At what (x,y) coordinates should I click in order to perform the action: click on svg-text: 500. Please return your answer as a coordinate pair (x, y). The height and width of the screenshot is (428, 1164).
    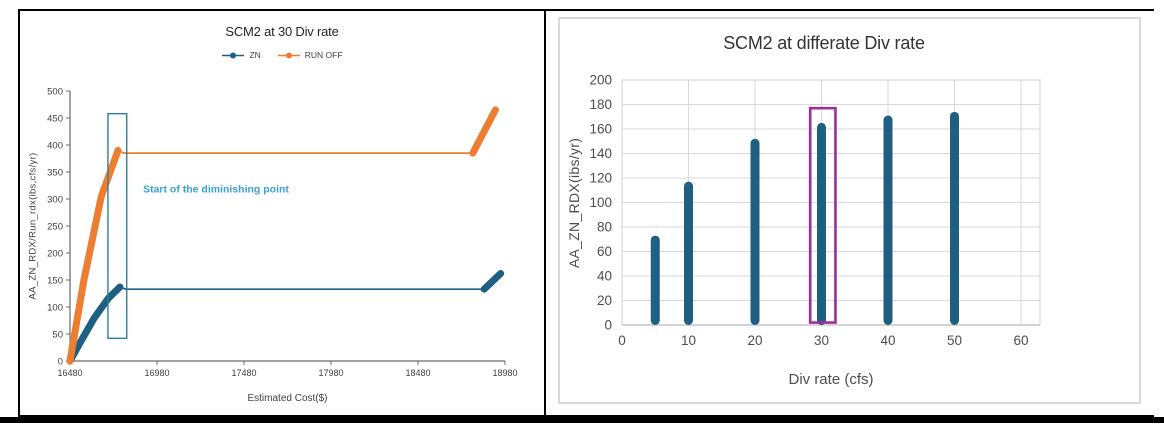
    Looking at the image, I should click on (55, 92).